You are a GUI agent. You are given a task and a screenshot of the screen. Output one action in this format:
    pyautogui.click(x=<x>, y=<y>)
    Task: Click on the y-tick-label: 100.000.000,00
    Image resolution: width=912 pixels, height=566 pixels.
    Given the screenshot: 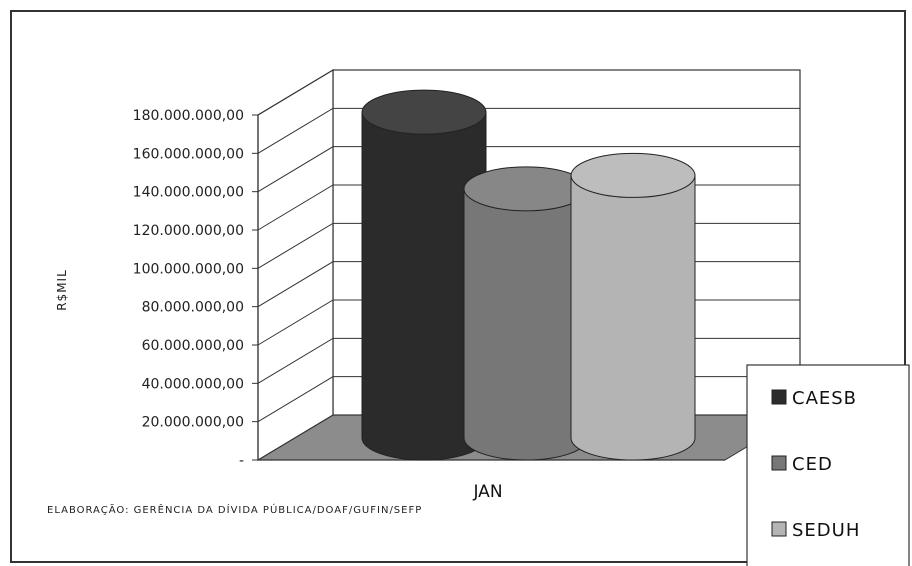 What is the action you would take?
    pyautogui.click(x=188, y=269)
    